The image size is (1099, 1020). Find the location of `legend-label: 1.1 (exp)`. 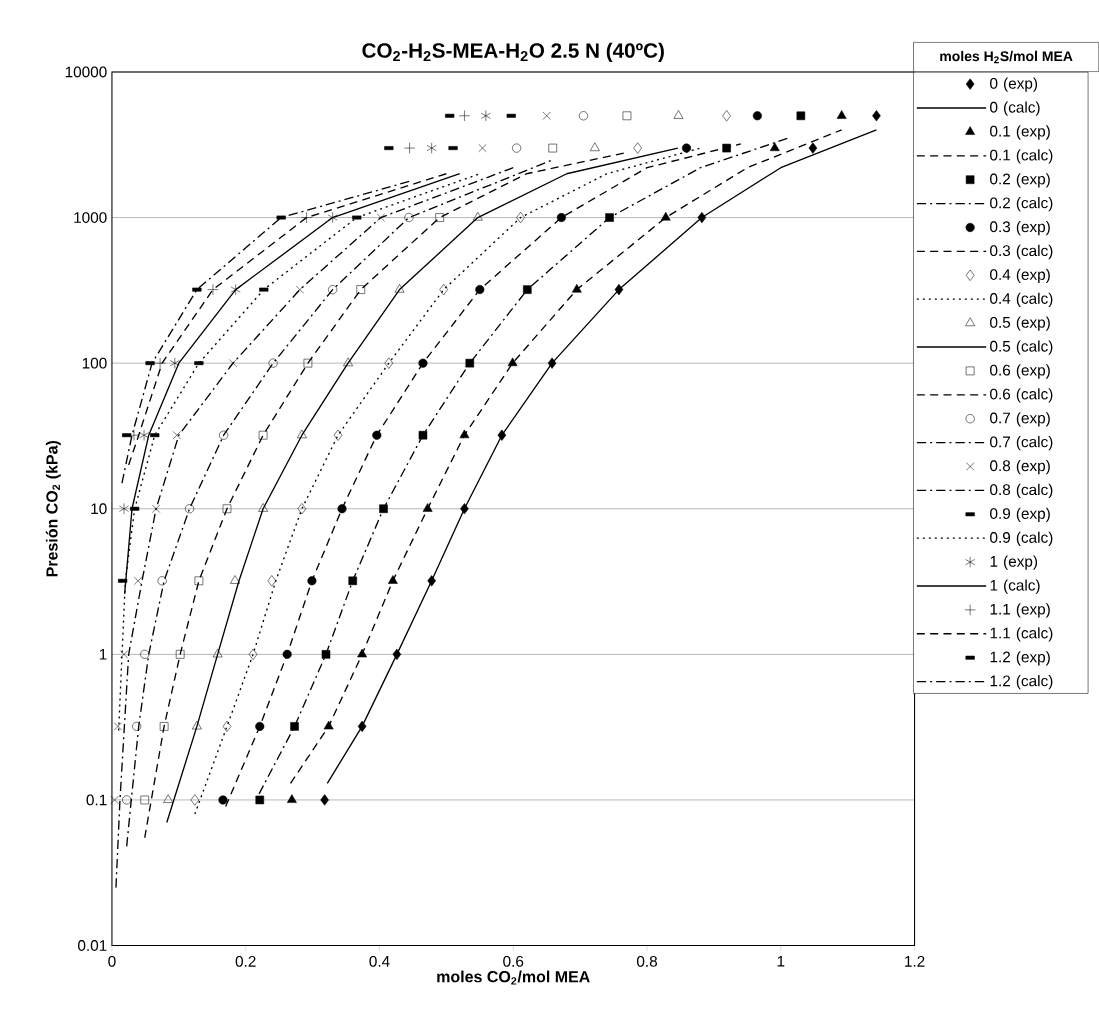

legend-label: 1.1 (exp) is located at coordinates (1020, 610).